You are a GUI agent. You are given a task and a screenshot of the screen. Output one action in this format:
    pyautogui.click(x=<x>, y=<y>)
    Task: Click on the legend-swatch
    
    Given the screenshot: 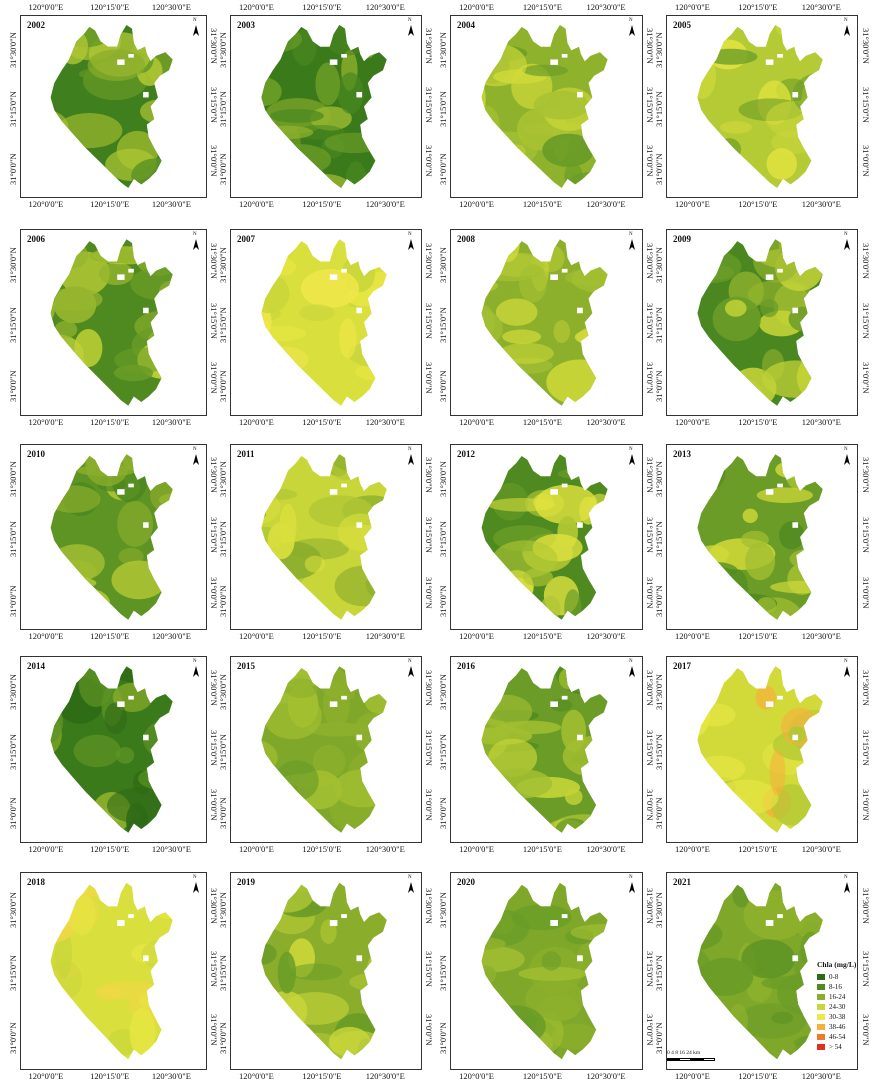 What is the action you would take?
    pyautogui.click(x=821, y=997)
    